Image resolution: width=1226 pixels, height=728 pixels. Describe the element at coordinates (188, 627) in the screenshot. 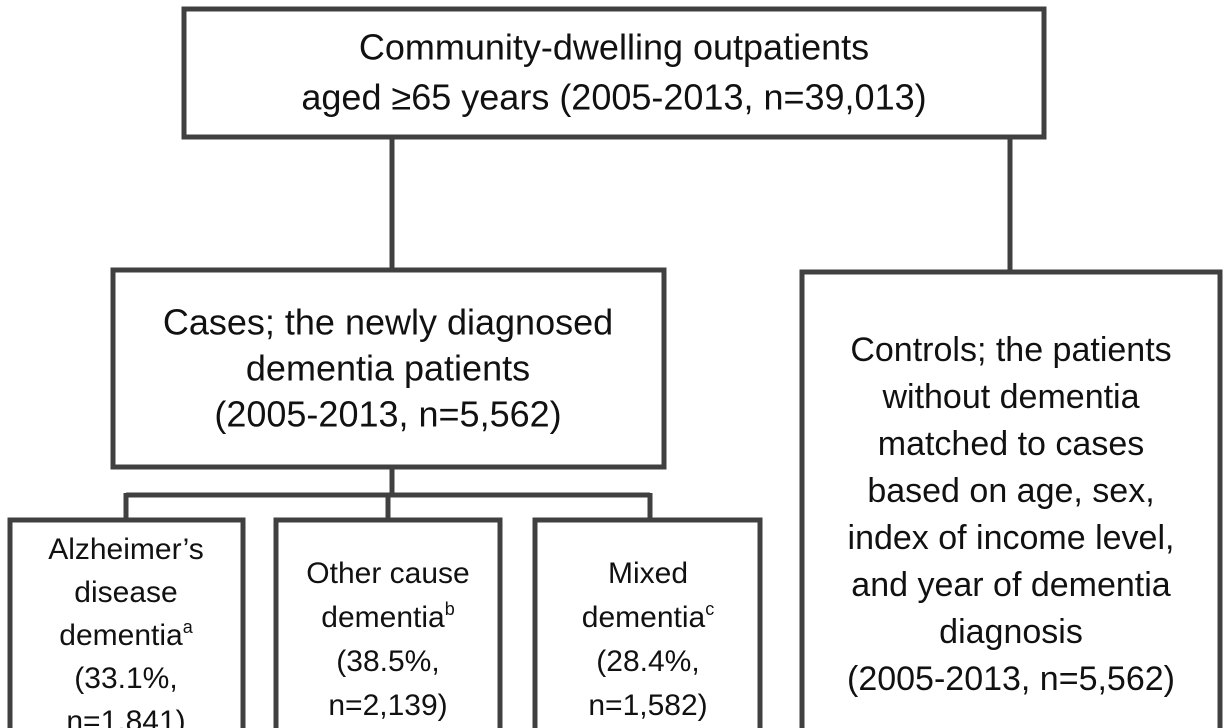

I see `superscript: a` at that location.